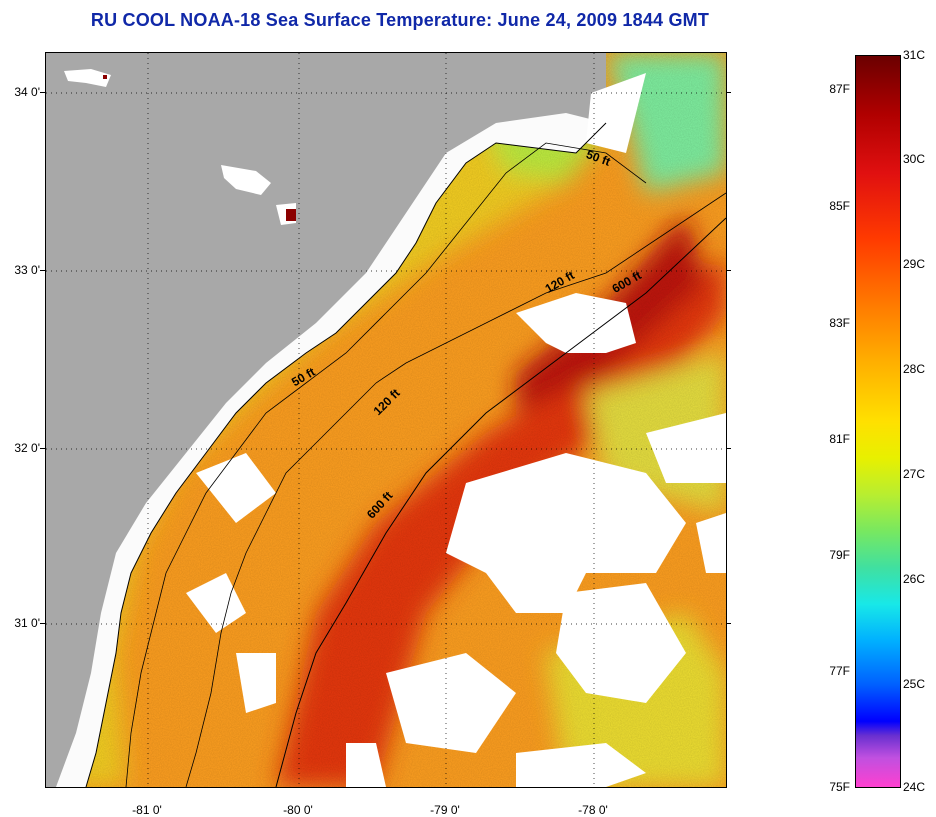  What do you see at coordinates (839, 555) in the screenshot?
I see `colorbar-f-79: 79F` at bounding box center [839, 555].